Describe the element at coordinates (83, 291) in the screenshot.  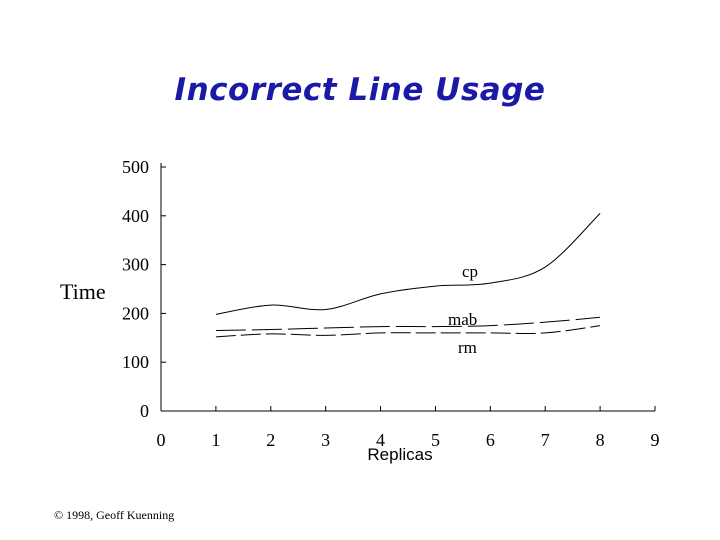
I see `y-axis-title: Time` at that location.